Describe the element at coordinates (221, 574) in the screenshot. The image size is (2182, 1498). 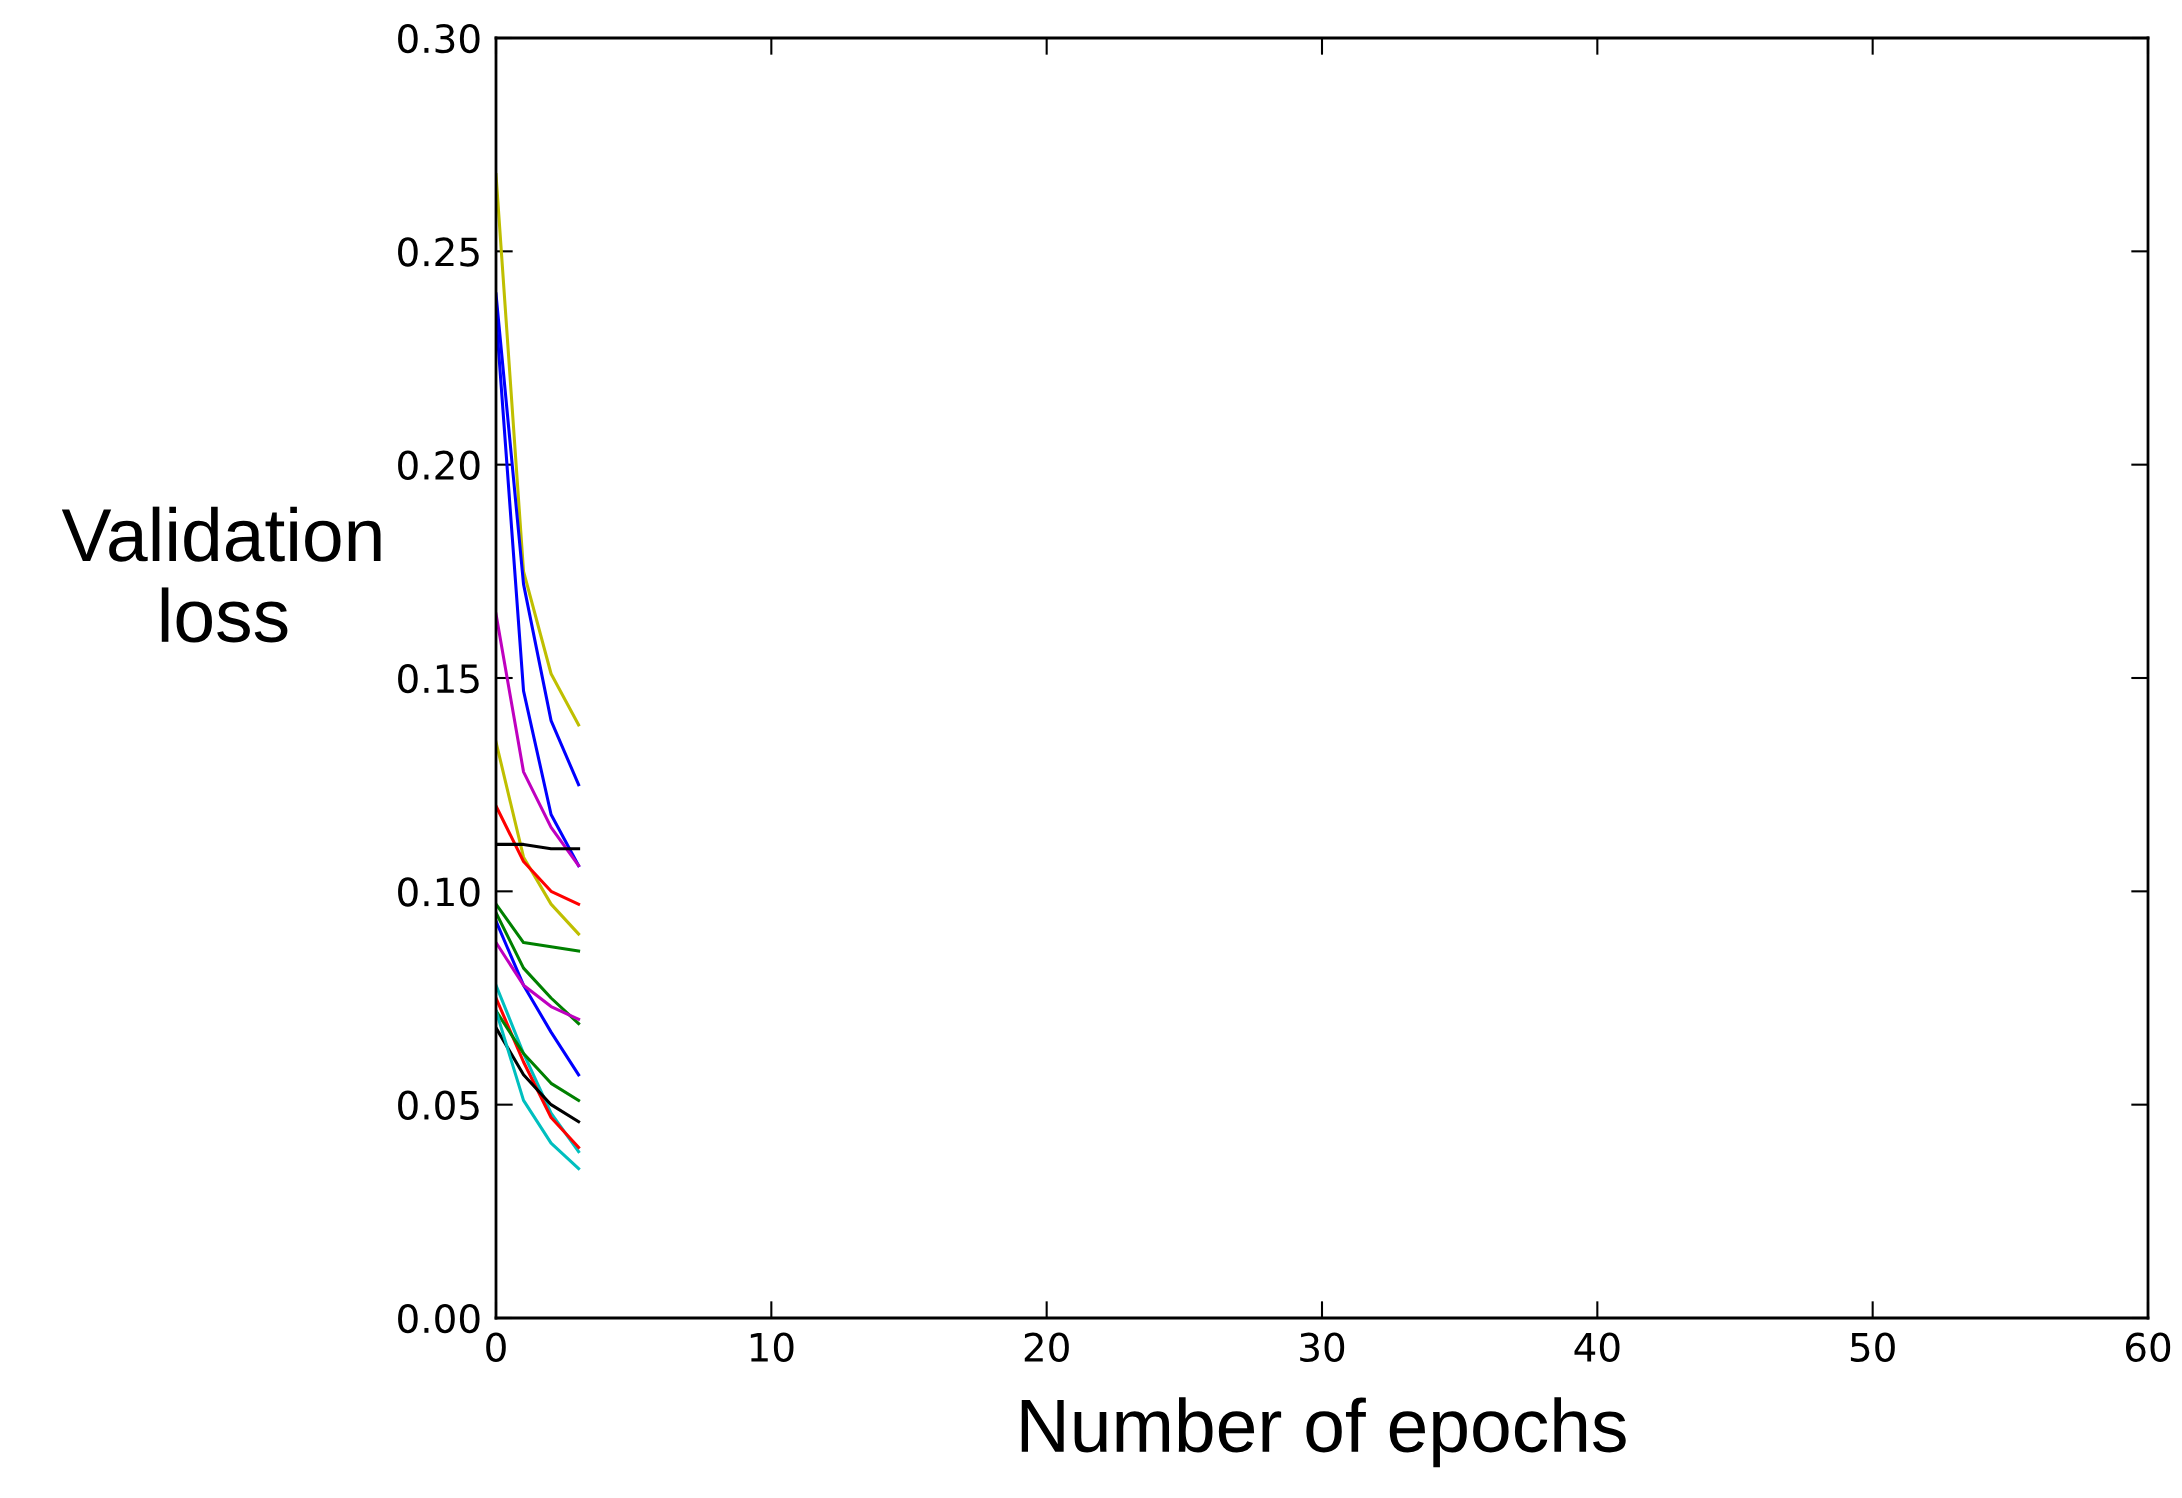
I see `y-axis-title: Validation loss` at that location.